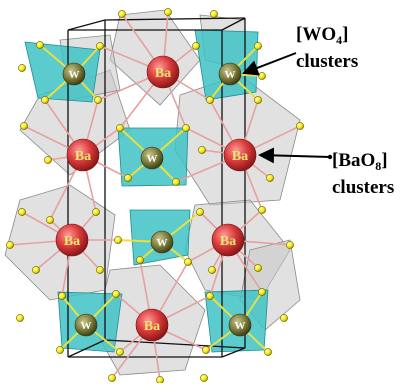  Describe the element at coordinates (327, 61) in the screenshot. I see `wo4-callout-clusters: clusters` at that location.